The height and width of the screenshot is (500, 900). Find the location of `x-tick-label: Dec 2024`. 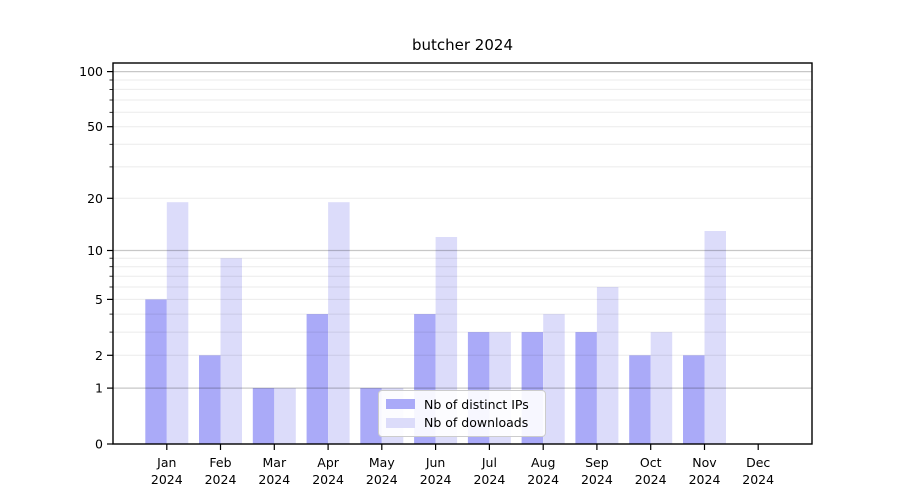

x-tick-label: Dec 2024 is located at coordinates (758, 471).